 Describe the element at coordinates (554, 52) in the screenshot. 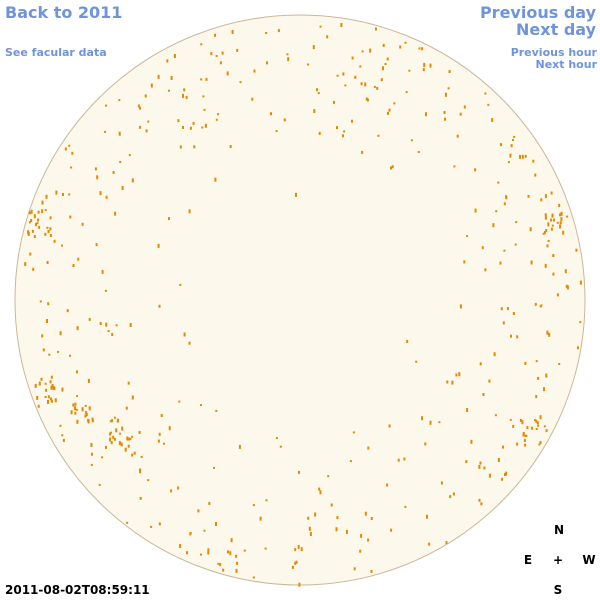

I see `previous-hour-link: Previous hour` at that location.